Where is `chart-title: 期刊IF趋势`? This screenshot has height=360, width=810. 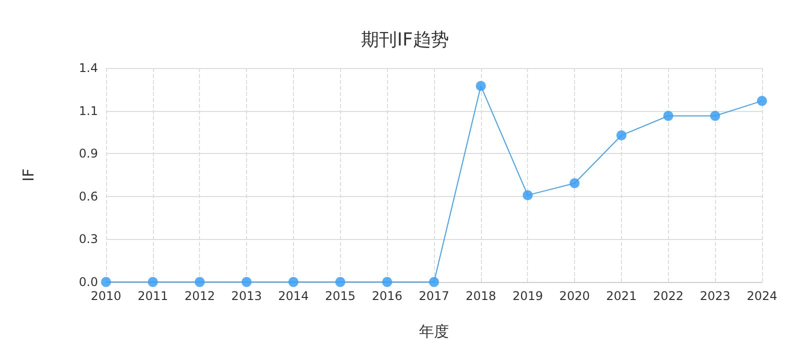
chart-title: 期刊IF趋势 is located at coordinates (405, 40).